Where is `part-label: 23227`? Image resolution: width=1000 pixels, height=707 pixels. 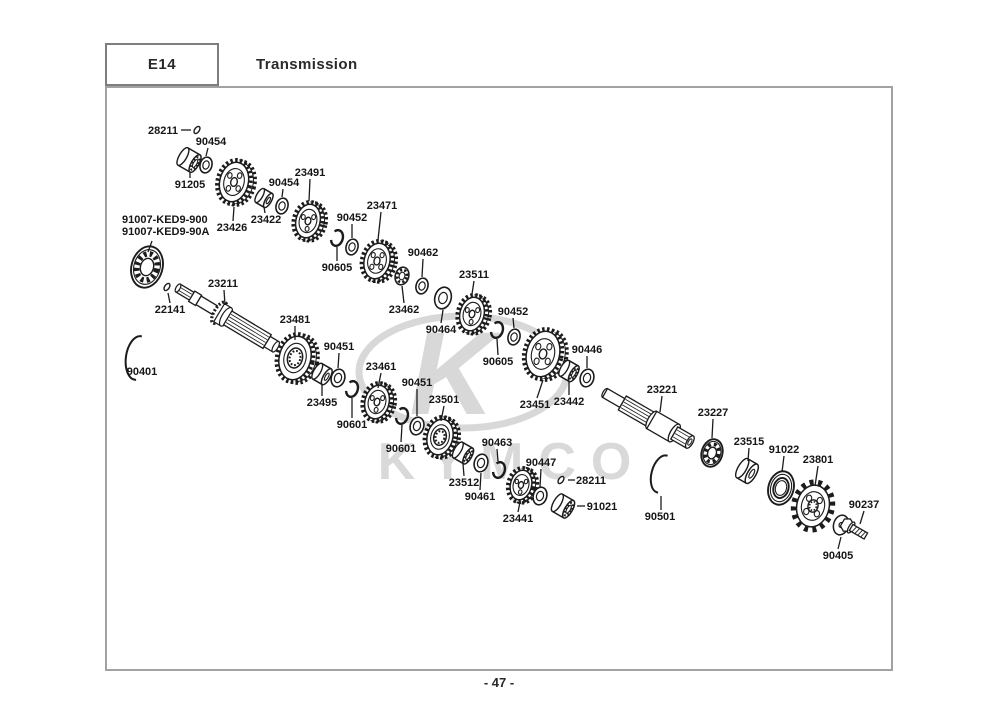
part-label: 23227 is located at coordinates (713, 413).